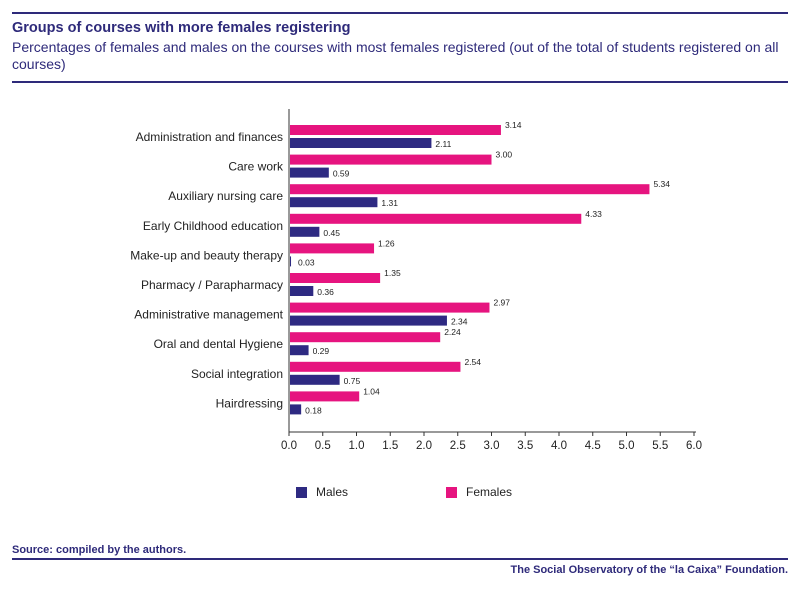  Describe the element at coordinates (501, 303) in the screenshot. I see `data-label-females: 2.97` at that location.